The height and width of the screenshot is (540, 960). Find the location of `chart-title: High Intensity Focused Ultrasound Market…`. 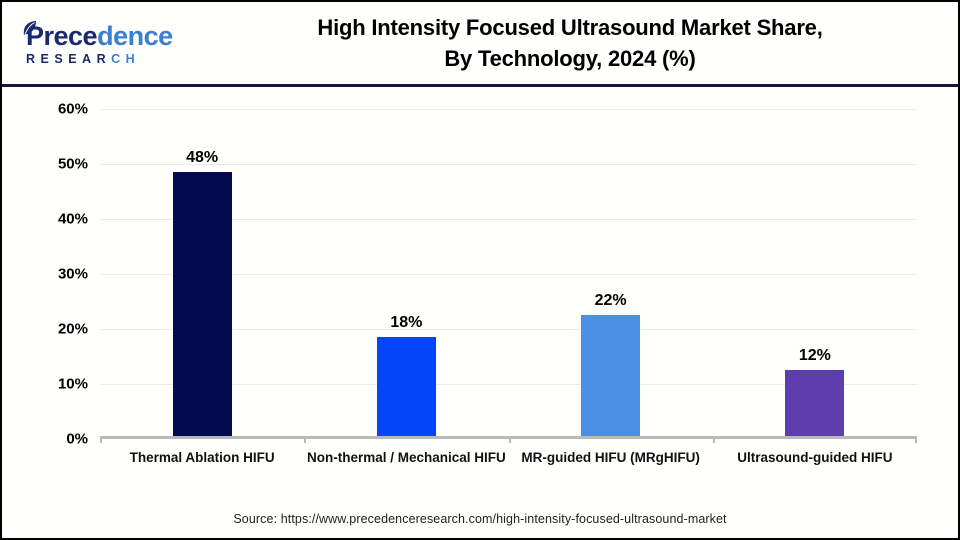

chart-title: High Intensity Focused Ultrasound Market… is located at coordinates (575, 43).